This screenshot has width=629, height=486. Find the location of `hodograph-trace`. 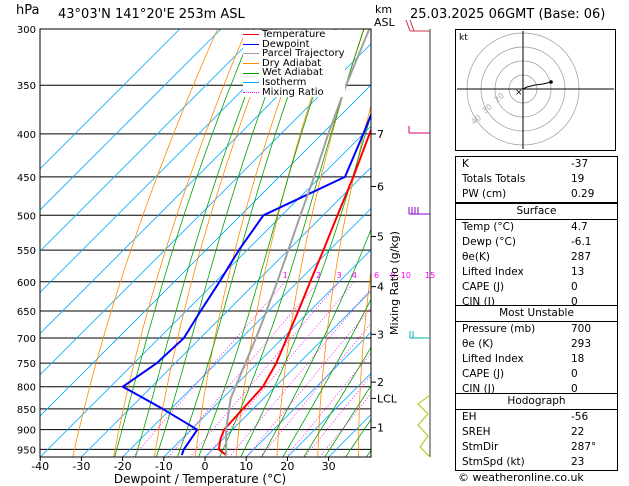

hodograph-trace is located at coordinates (537, 85).